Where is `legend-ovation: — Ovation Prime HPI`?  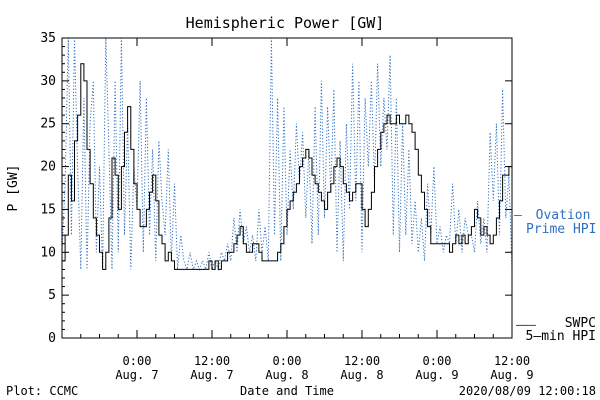
legend-ovation: — Ovation Prime HPI is located at coordinates (555, 222).